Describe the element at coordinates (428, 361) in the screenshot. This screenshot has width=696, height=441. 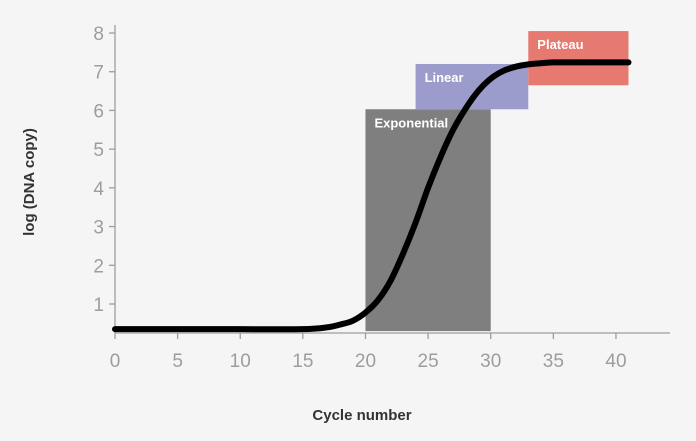
I see `x-tick-label: 25` at that location.